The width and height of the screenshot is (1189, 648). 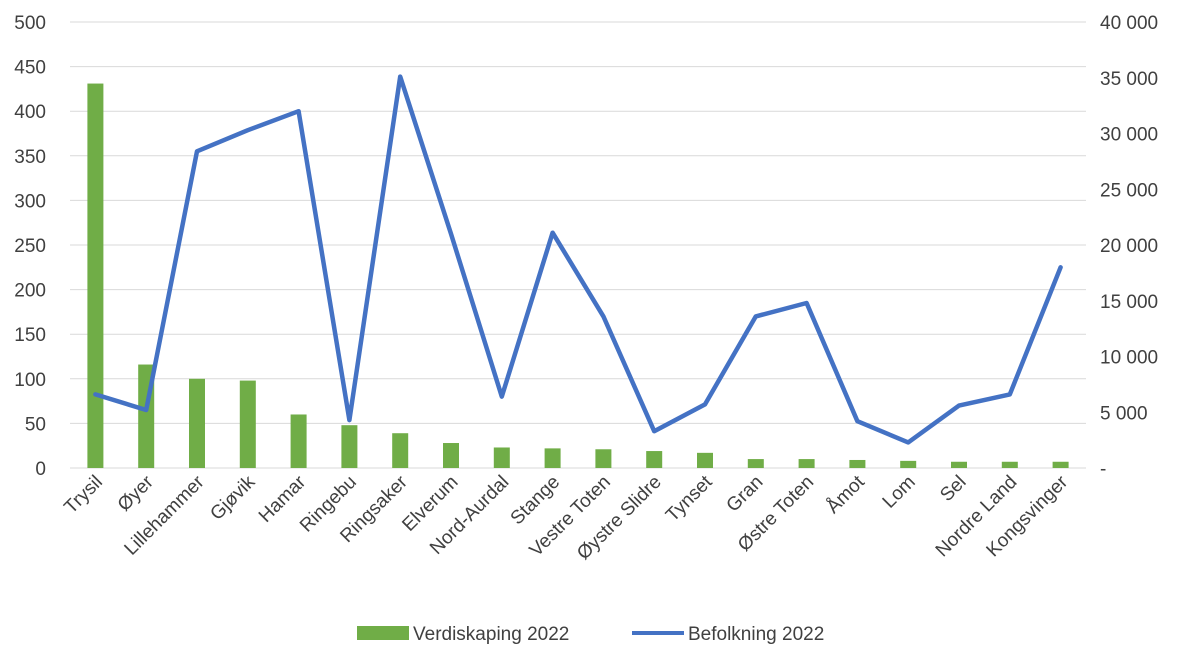 What do you see at coordinates (30, 112) in the screenshot?
I see `left-axis-tick-label: 400` at bounding box center [30, 112].